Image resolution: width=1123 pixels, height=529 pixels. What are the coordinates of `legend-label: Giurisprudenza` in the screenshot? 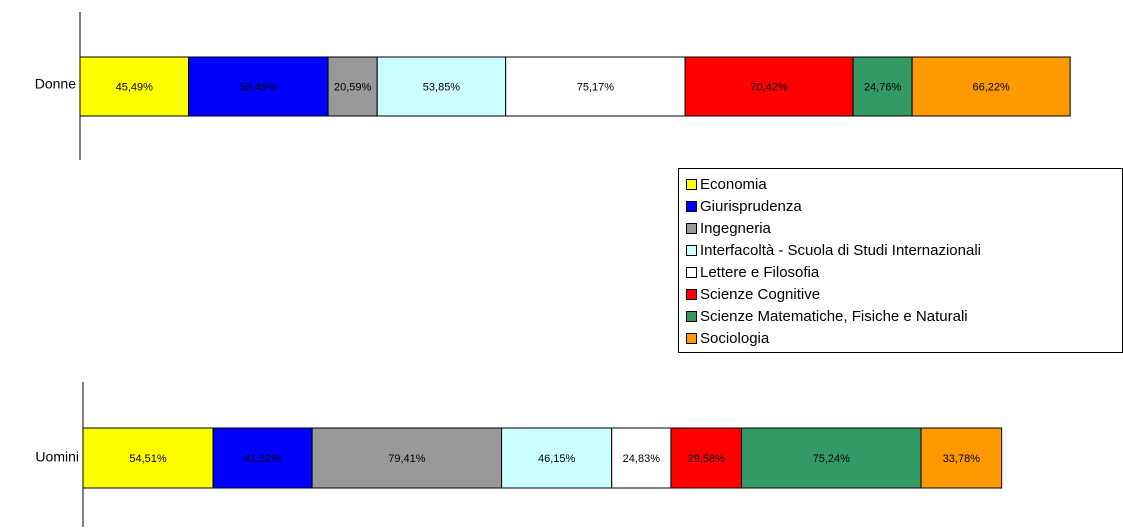 It's located at (751, 206).